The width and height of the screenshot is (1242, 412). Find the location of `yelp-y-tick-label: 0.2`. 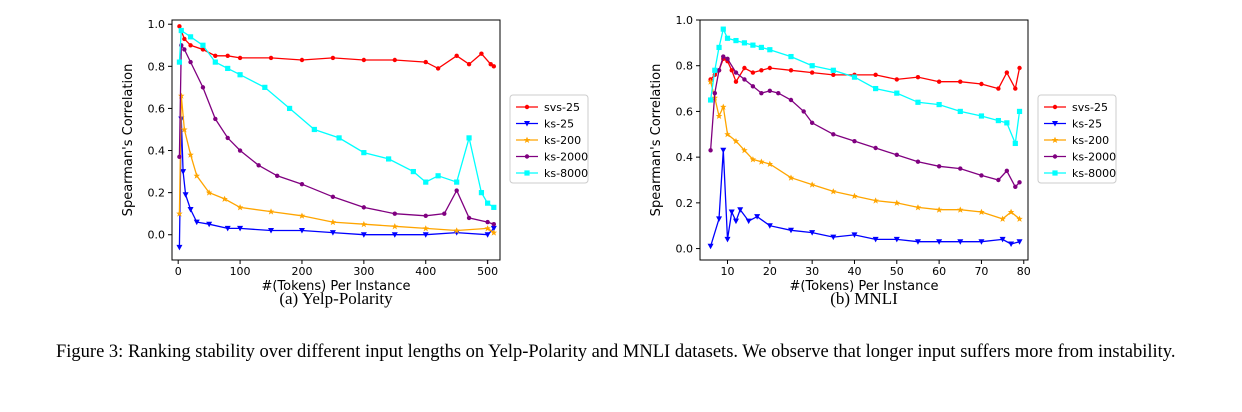

yelp-y-tick-label: 0.2 is located at coordinates (157, 193).